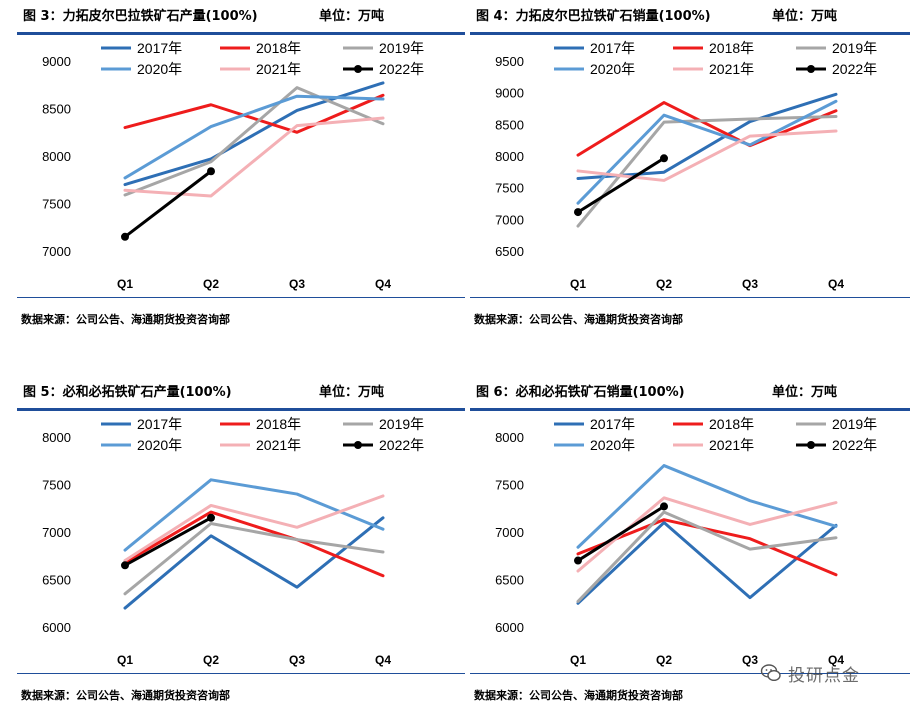  Describe the element at coordinates (125, 284) in the screenshot. I see `x-tick-label: Q1` at that location.